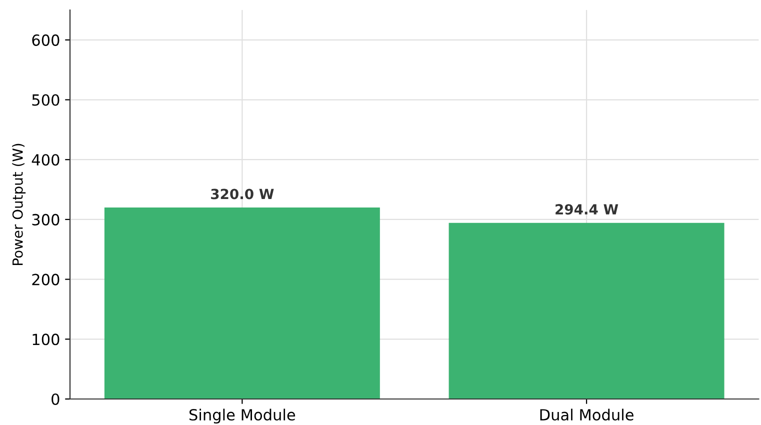 The width and height of the screenshot is (761, 425). I want to click on y-tick-label: 300, so click(46, 220).